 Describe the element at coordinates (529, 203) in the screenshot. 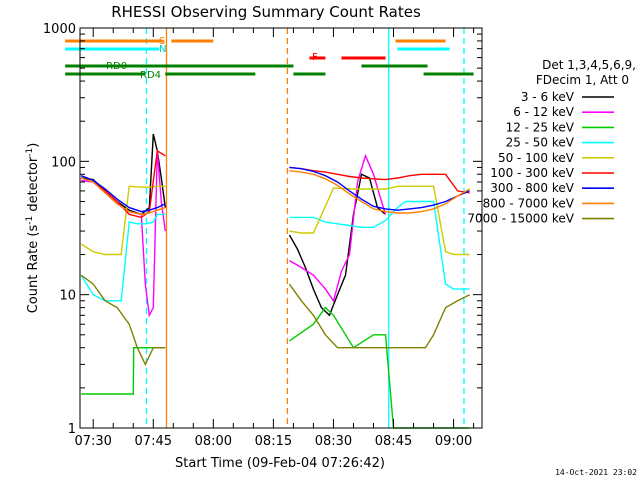

I see `legend-label-7: 800 - 7000 keV` at that location.